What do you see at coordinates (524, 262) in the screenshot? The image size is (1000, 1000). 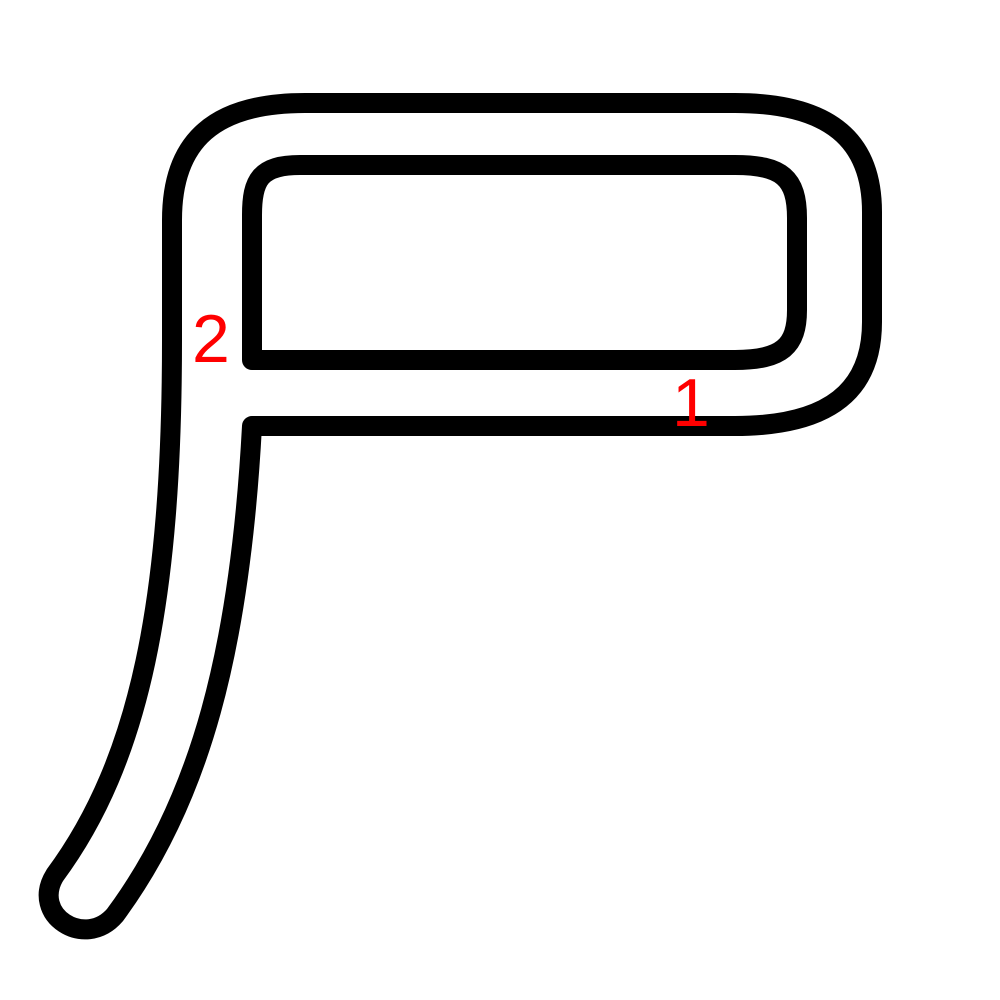 I see `inner-counter` at bounding box center [524, 262].